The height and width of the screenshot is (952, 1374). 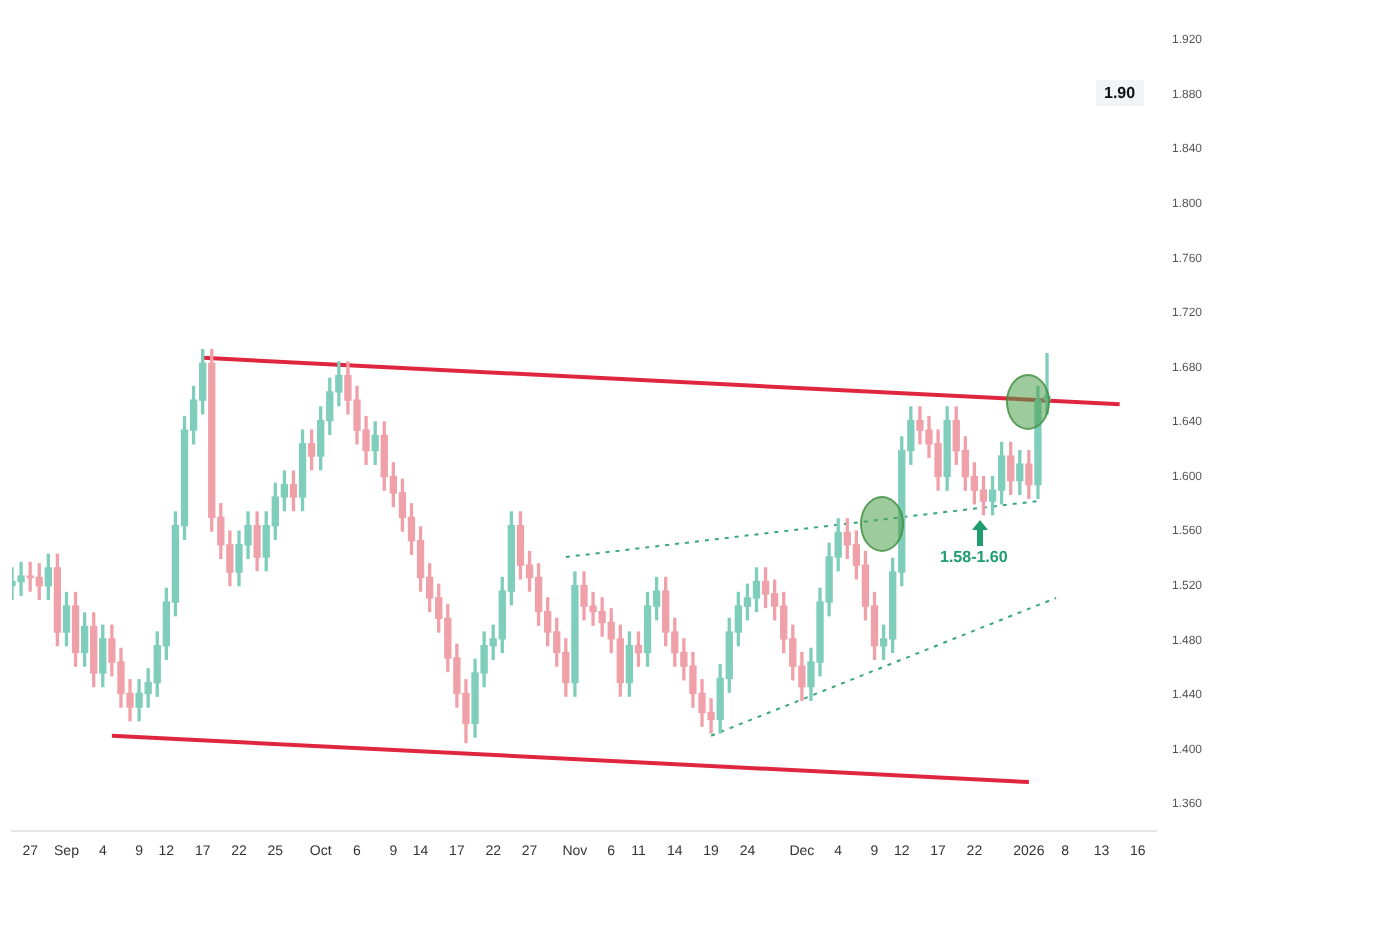 What do you see at coordinates (1120, 93) in the screenshot?
I see `annotation: 1.90` at bounding box center [1120, 93].